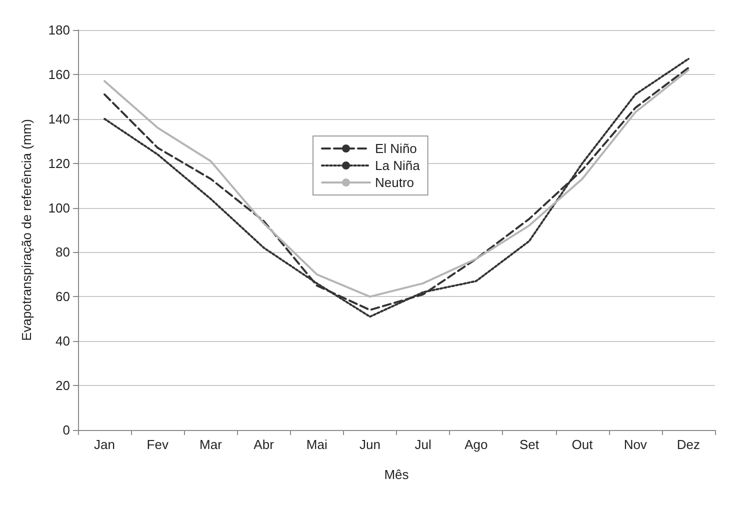 This screenshot has height=508, width=741. What do you see at coordinates (157, 444) in the screenshot?
I see `x-tick-label: Fev` at bounding box center [157, 444].